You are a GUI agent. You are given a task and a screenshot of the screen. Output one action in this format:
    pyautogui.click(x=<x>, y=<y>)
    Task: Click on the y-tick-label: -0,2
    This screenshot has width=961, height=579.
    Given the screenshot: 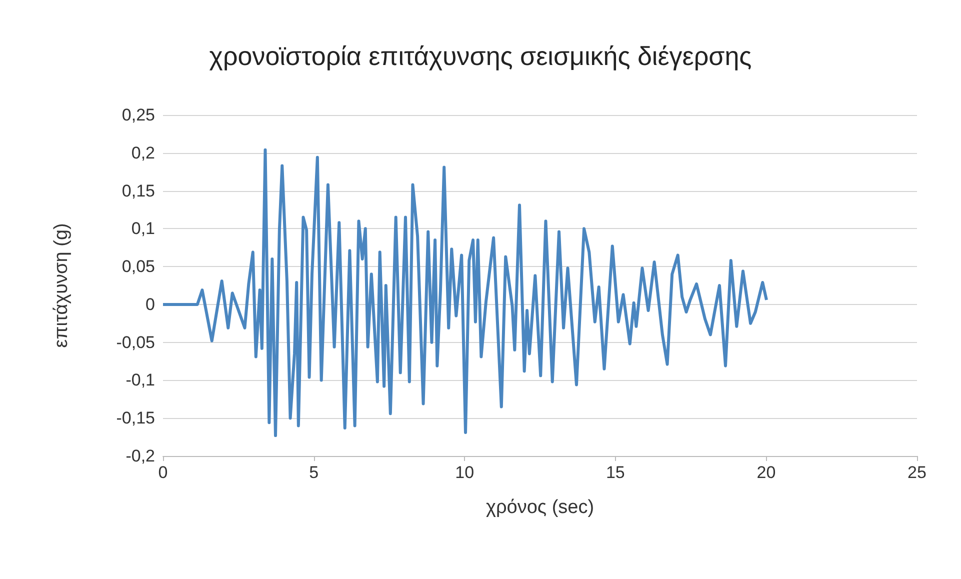 What is the action you would take?
    pyautogui.click(x=140, y=456)
    